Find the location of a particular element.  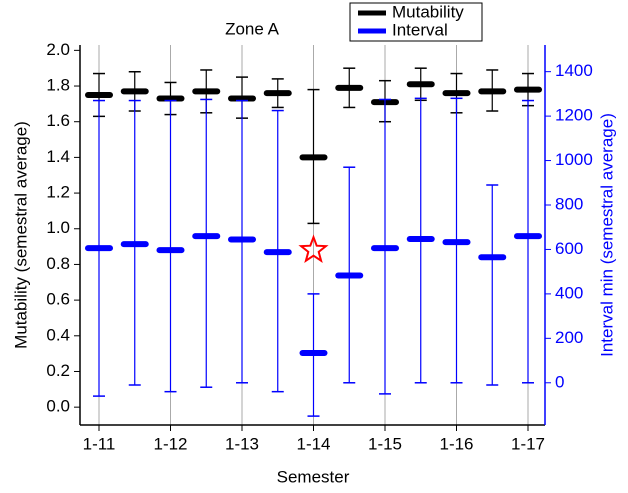

x-tick-label: 1-14 is located at coordinates (313, 443).